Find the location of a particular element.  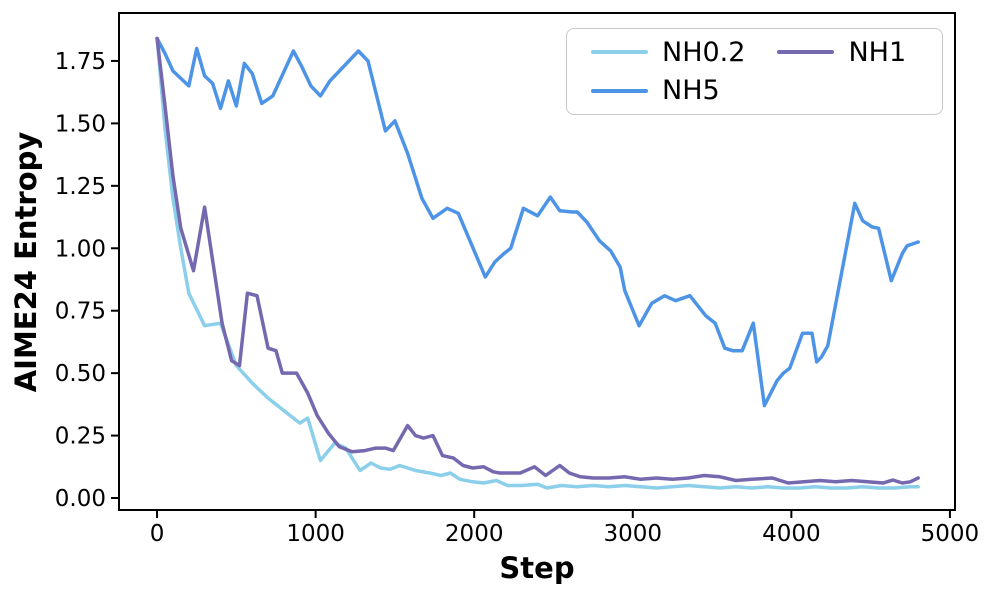

legend-item-nh0_2: NH0.2 is located at coordinates (668, 52).